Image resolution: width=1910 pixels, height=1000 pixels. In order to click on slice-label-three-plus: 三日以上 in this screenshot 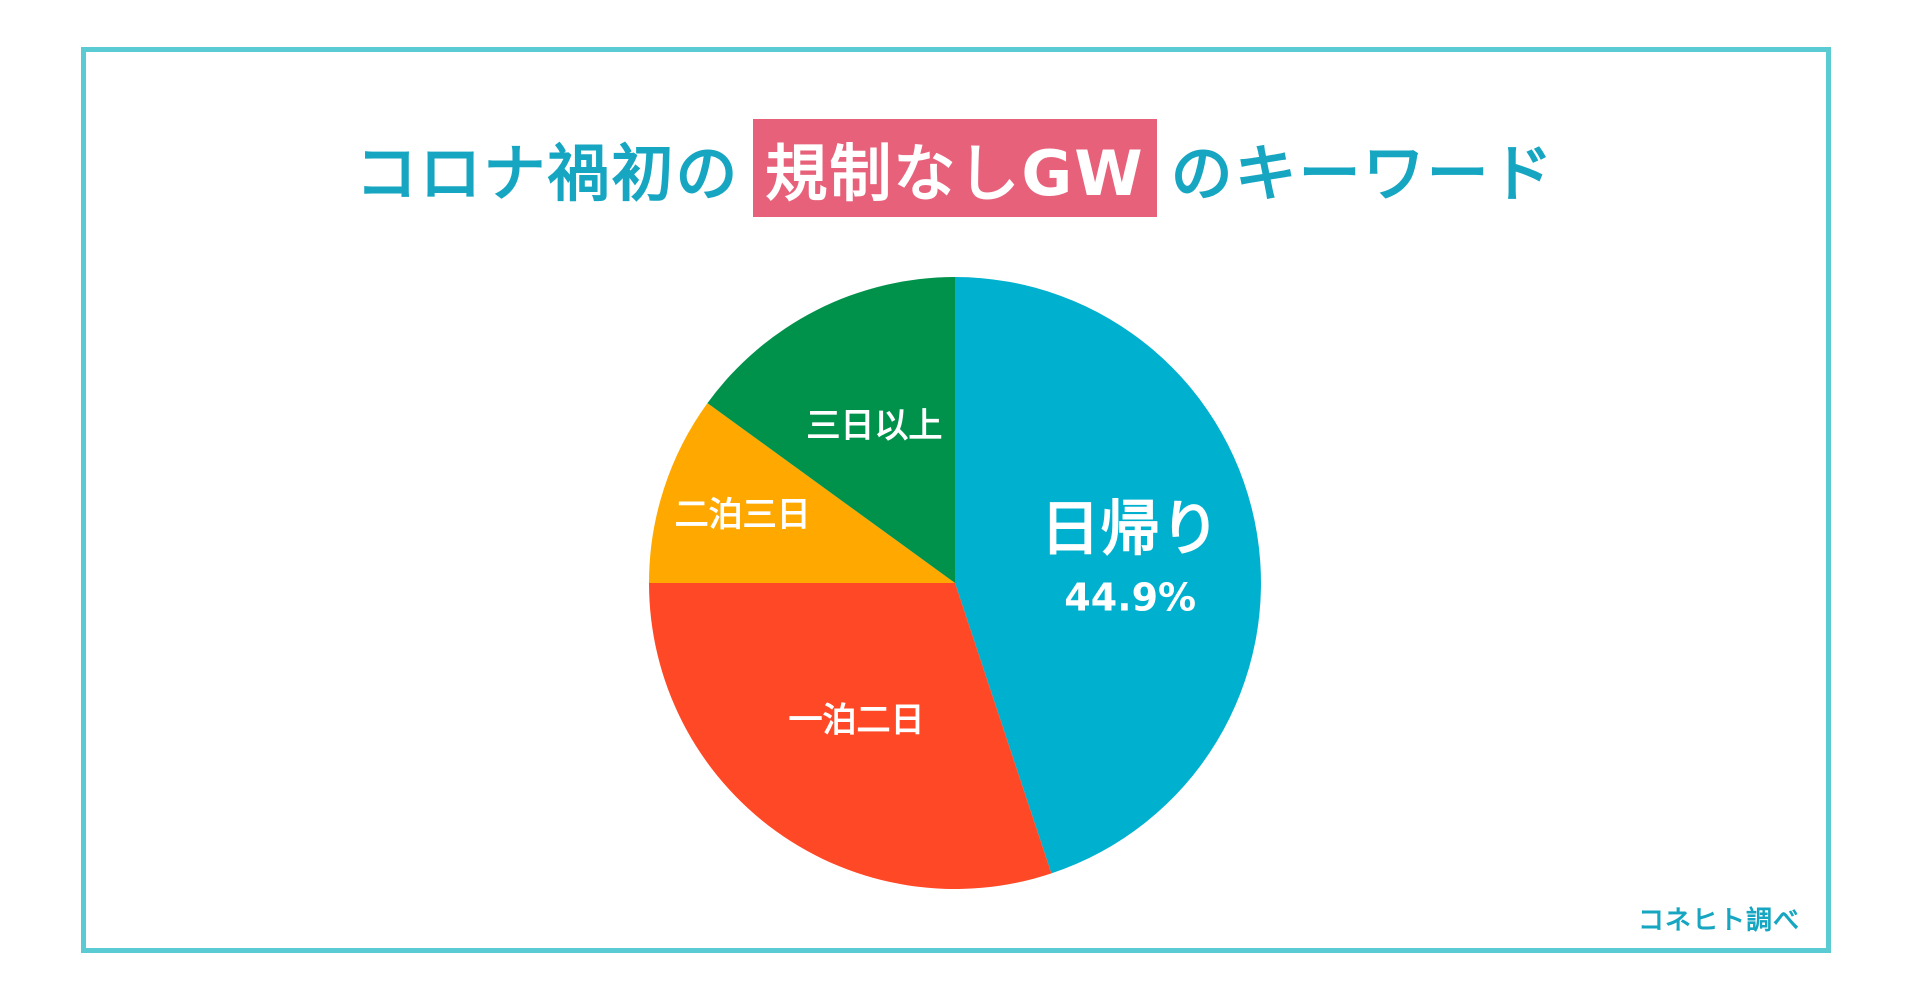, I will do `click(874, 426)`.